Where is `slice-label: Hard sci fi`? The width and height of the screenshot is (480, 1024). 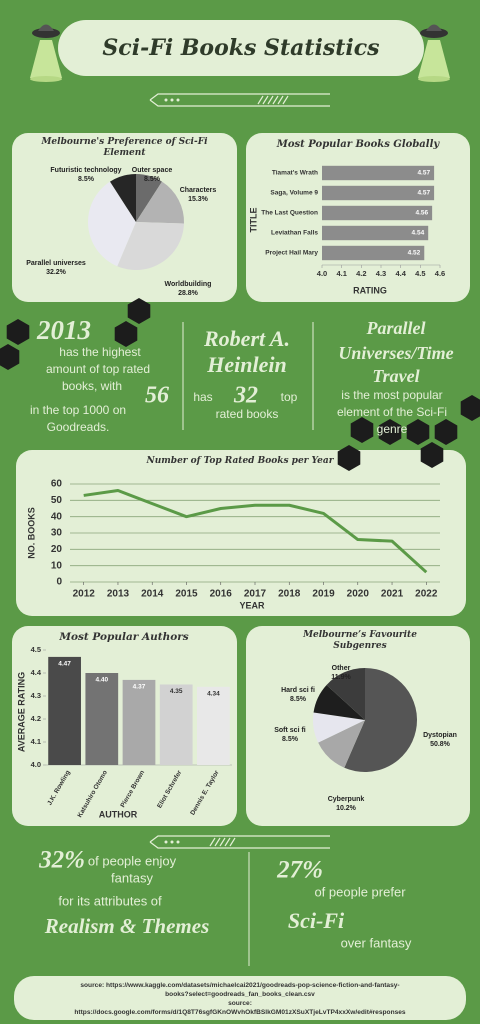
slice-label: Hard sci fi is located at coordinates (298, 690).